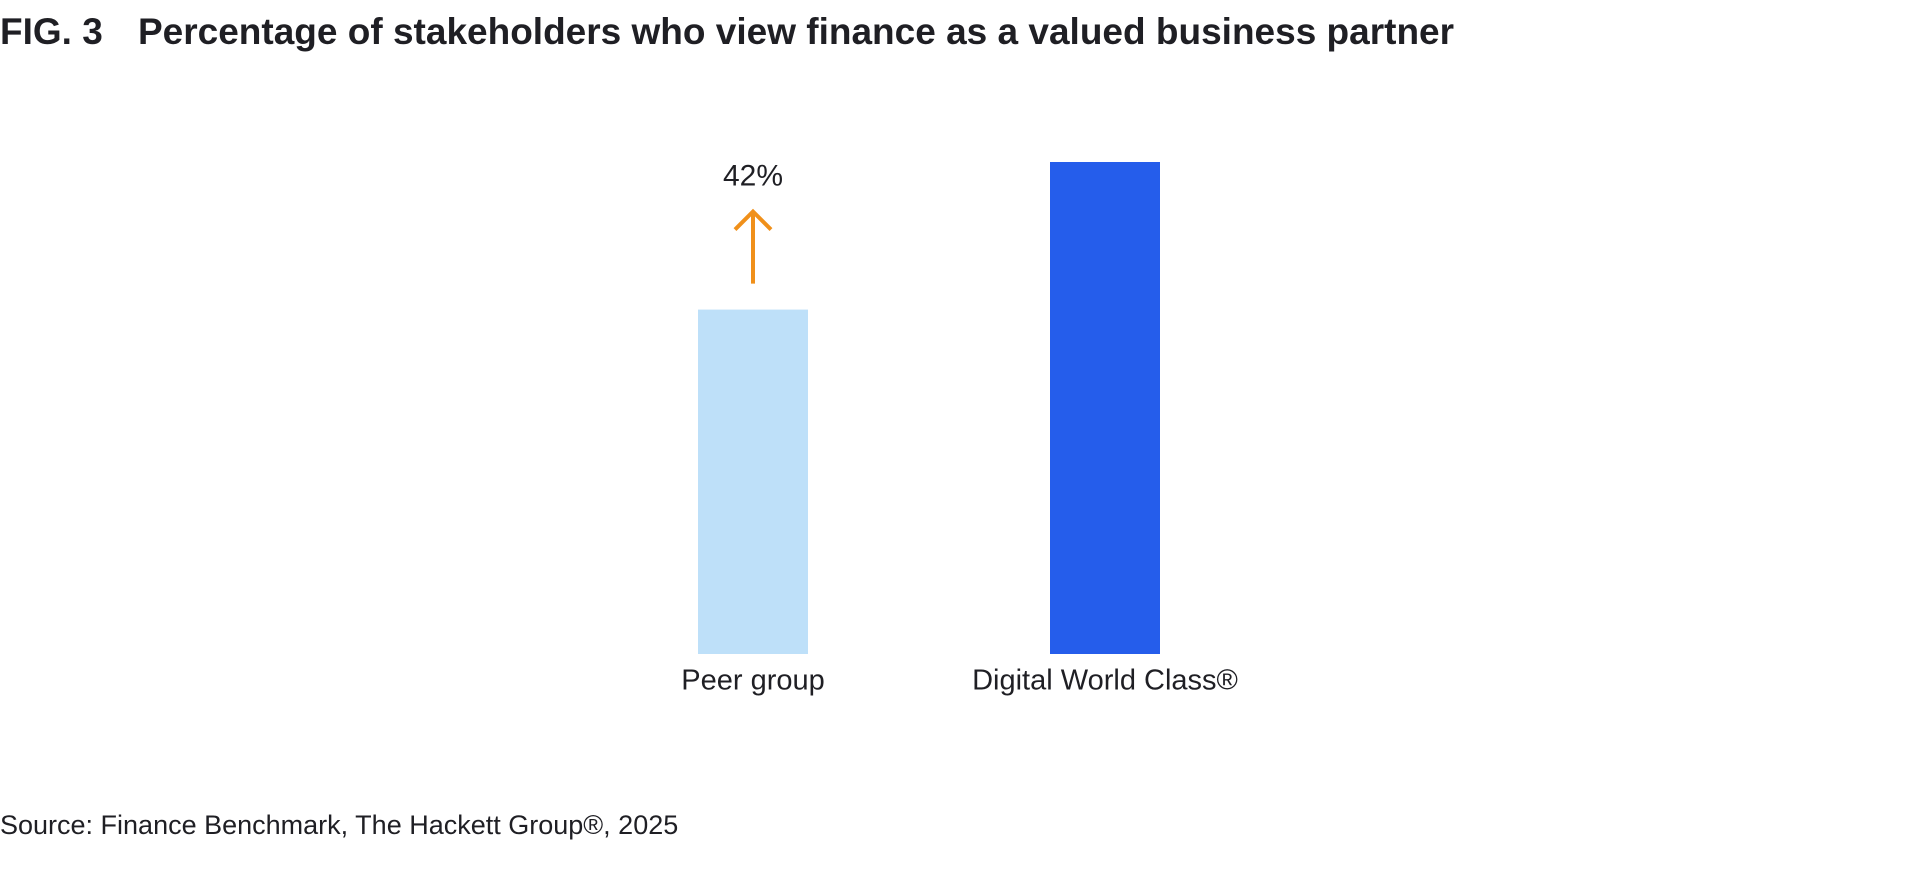 Image resolution: width=1920 pixels, height=871 pixels. What do you see at coordinates (753, 220) in the screenshot?
I see `annotation-arrowhead` at bounding box center [753, 220].